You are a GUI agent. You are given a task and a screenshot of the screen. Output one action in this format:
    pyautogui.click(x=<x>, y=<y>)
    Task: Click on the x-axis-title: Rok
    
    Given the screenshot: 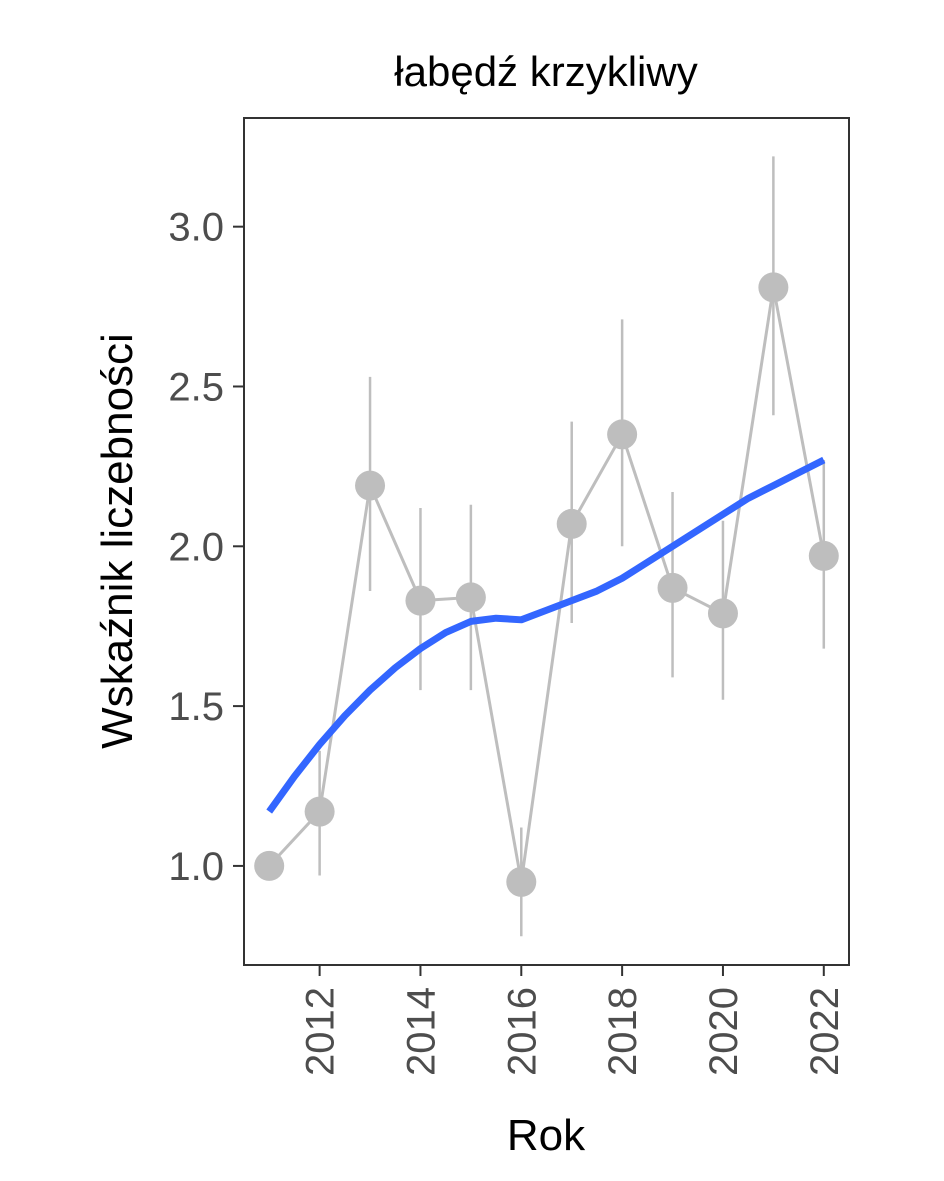 What is the action you would take?
    pyautogui.click(x=546, y=1135)
    